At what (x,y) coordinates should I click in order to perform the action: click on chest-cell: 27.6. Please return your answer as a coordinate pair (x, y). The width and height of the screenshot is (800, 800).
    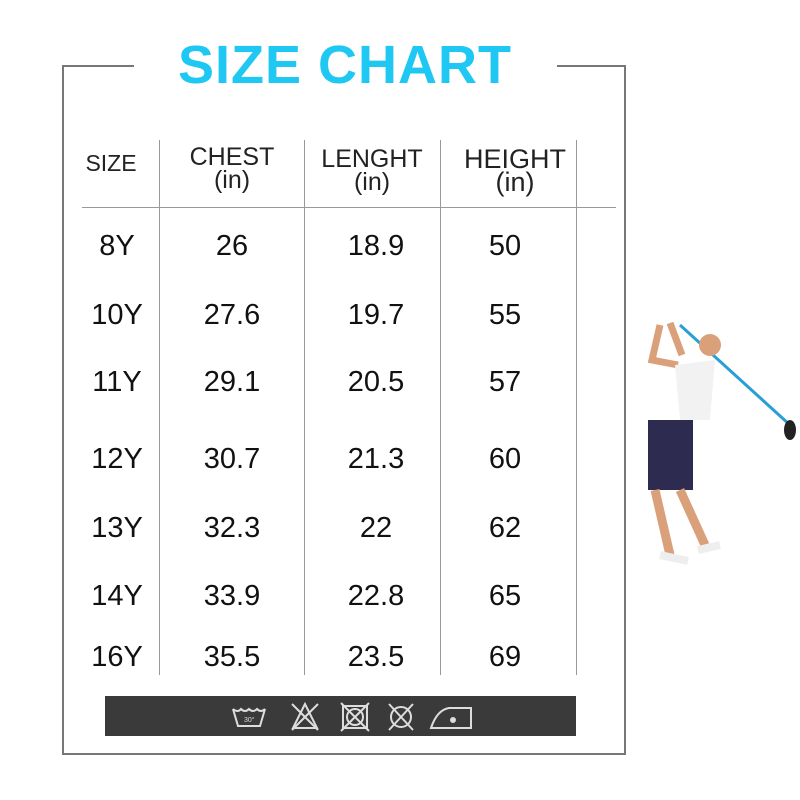
    Looking at the image, I should click on (232, 315).